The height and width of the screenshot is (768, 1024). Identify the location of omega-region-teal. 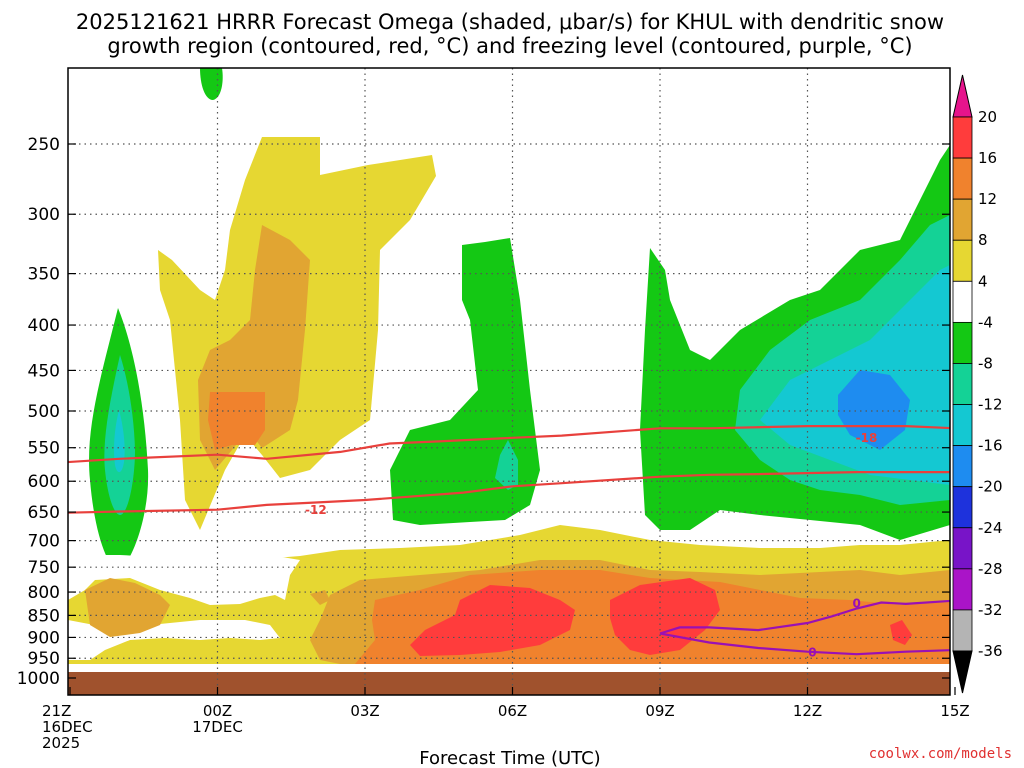
(506, 465).